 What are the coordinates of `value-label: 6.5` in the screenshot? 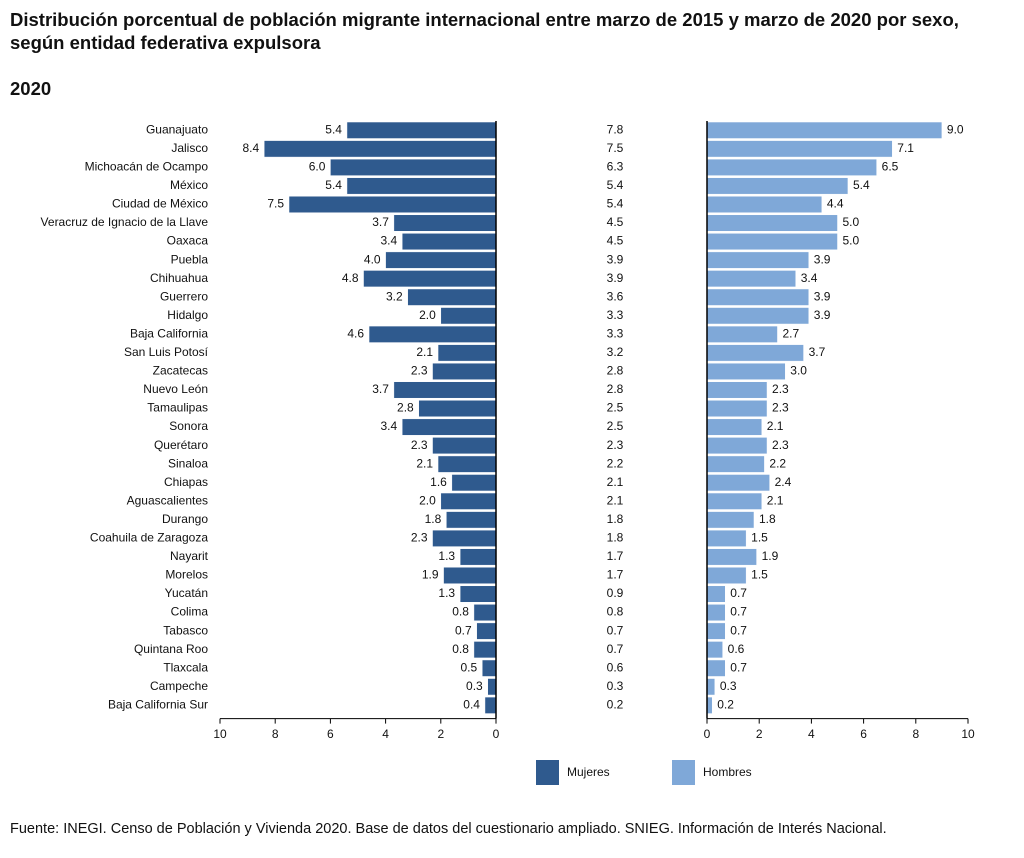 It's located at (890, 167).